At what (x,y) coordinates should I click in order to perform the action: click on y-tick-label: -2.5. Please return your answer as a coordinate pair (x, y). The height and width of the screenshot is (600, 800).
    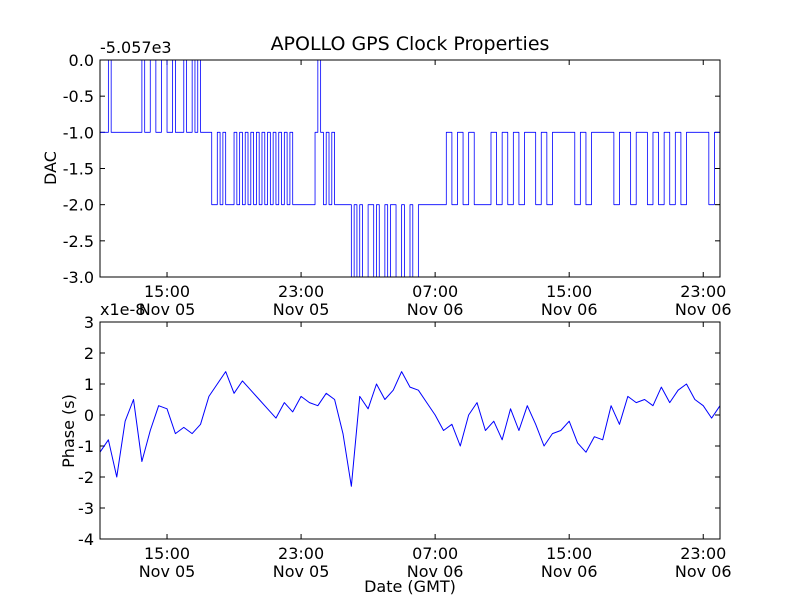
    Looking at the image, I should click on (78, 241).